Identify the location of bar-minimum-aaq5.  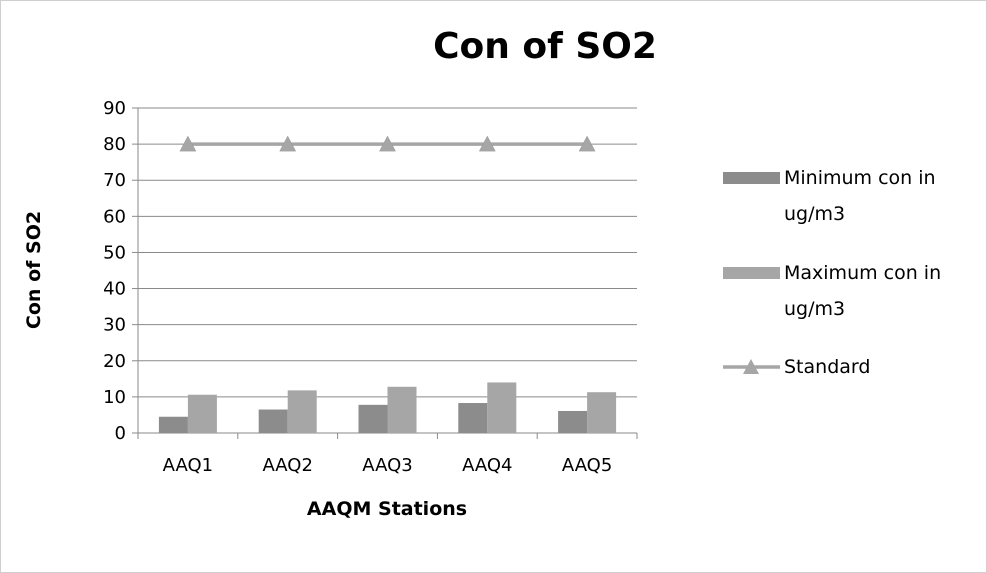
(573, 421).